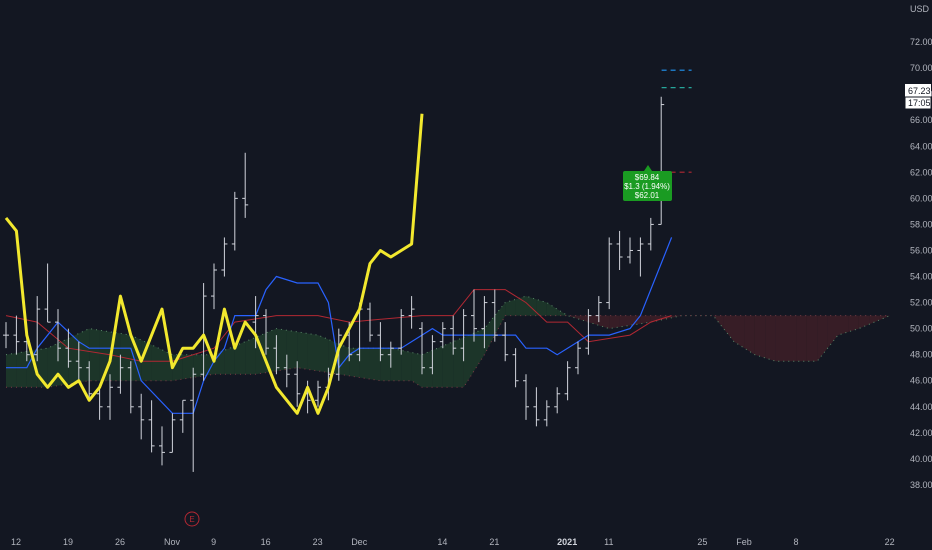 Image resolution: width=932 pixels, height=550 pixels. What do you see at coordinates (921, 485) in the screenshot?
I see `y-tick-label: 38.00` at bounding box center [921, 485].